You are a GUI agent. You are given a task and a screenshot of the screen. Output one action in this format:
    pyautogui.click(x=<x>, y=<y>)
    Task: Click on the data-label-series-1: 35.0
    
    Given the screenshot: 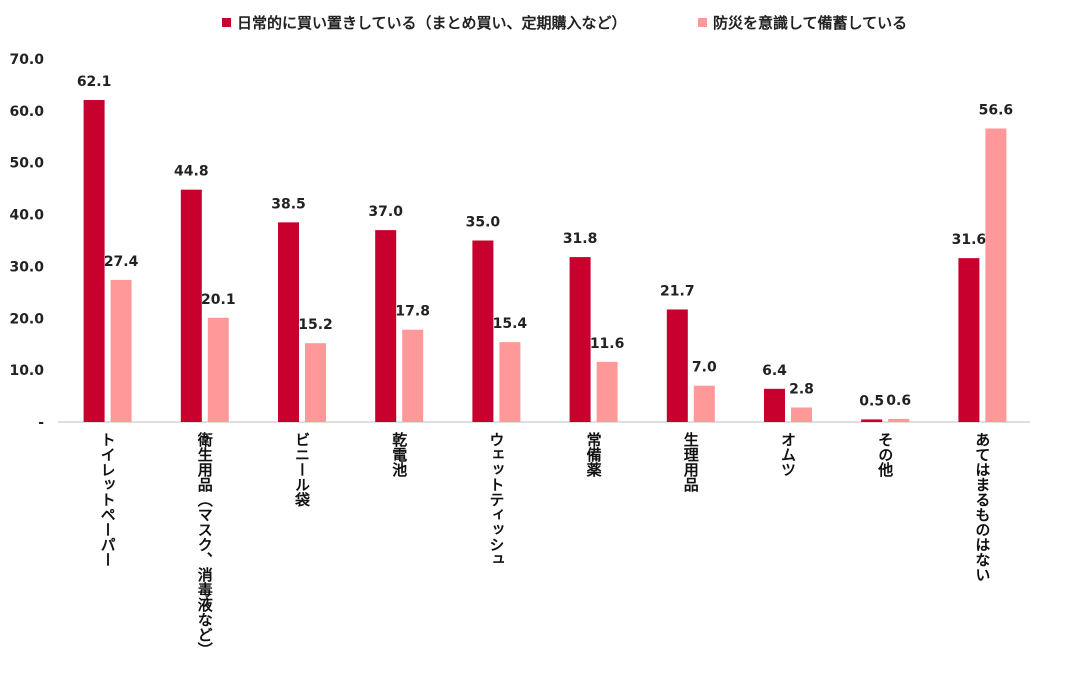 What is the action you would take?
    pyautogui.click(x=483, y=223)
    